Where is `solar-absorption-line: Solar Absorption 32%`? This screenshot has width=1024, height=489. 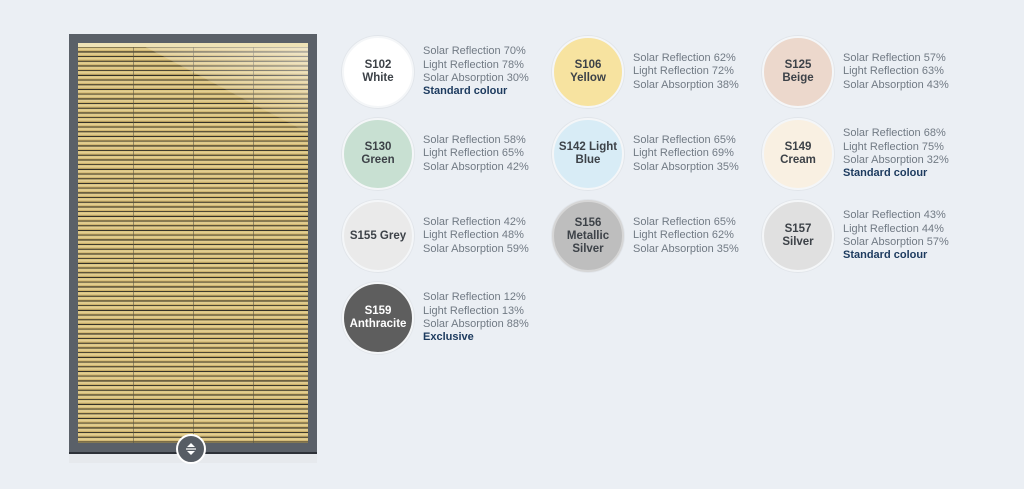 solar-absorption-line: Solar Absorption 32% is located at coordinates (896, 160).